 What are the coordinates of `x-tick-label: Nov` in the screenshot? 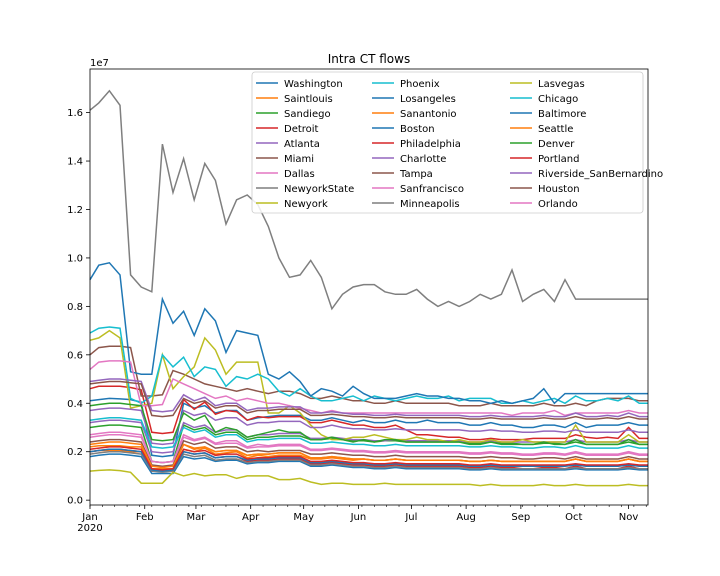 It's located at (629, 517).